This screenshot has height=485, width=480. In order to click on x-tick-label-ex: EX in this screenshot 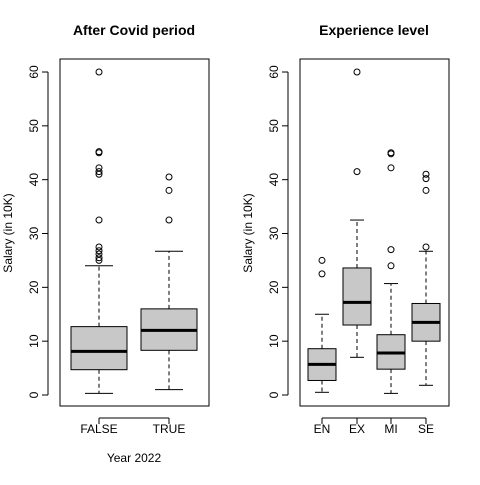, I will do `click(357, 429)`.